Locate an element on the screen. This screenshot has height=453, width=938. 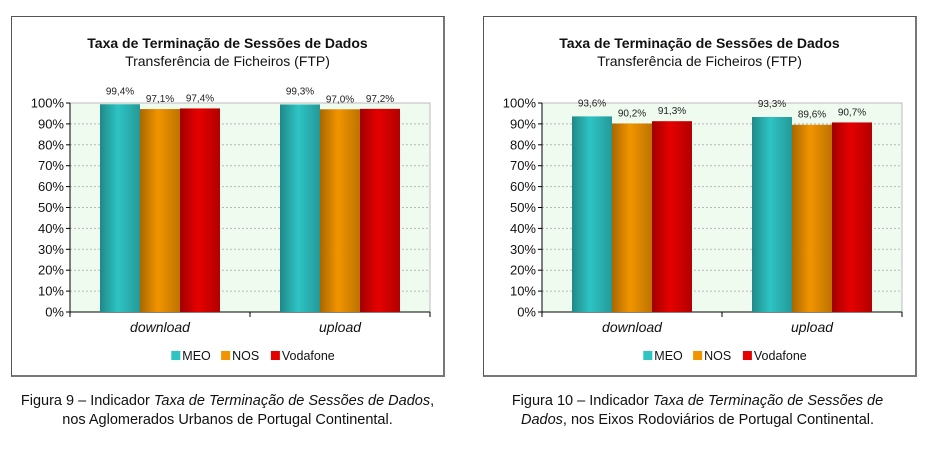
caption-italic: Taxa de Terminação de Sessões de is located at coordinates (768, 401).